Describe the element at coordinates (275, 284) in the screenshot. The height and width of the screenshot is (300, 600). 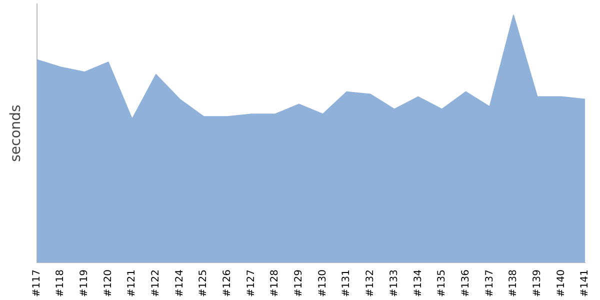
I see `x-tick-label: #128` at that location.